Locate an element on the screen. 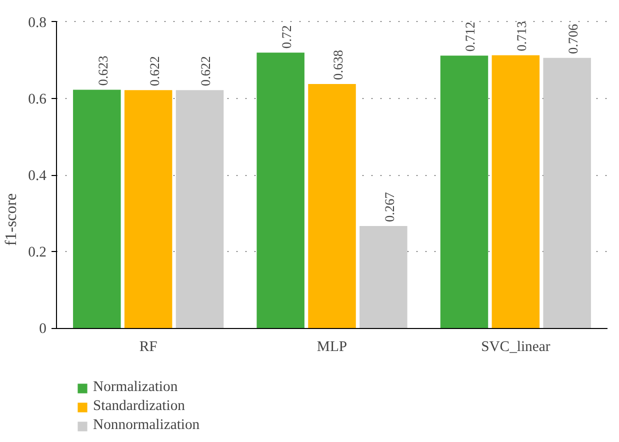  y-tick-label: 0.6 is located at coordinates (37, 100).